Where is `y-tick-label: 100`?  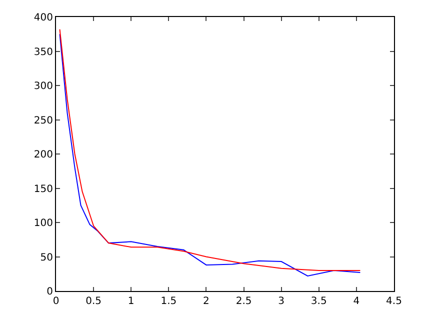 y-tick-label: 100 is located at coordinates (43, 223).